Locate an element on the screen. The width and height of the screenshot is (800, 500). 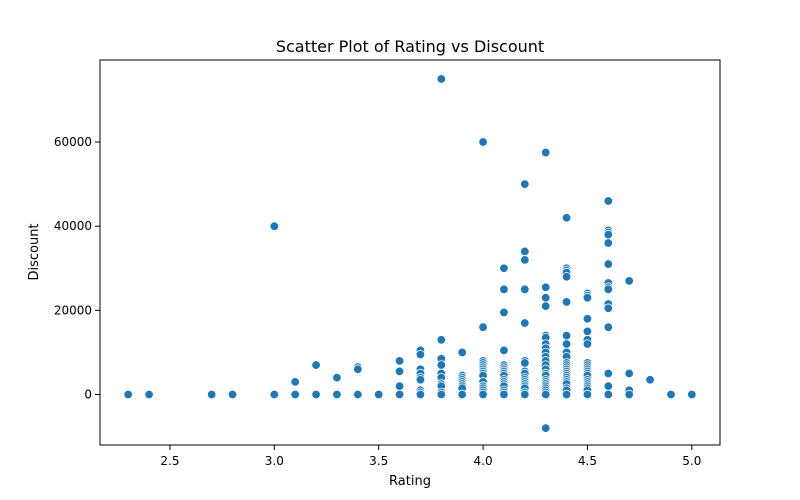
y-axis-label: Discount is located at coordinates (34, 251).